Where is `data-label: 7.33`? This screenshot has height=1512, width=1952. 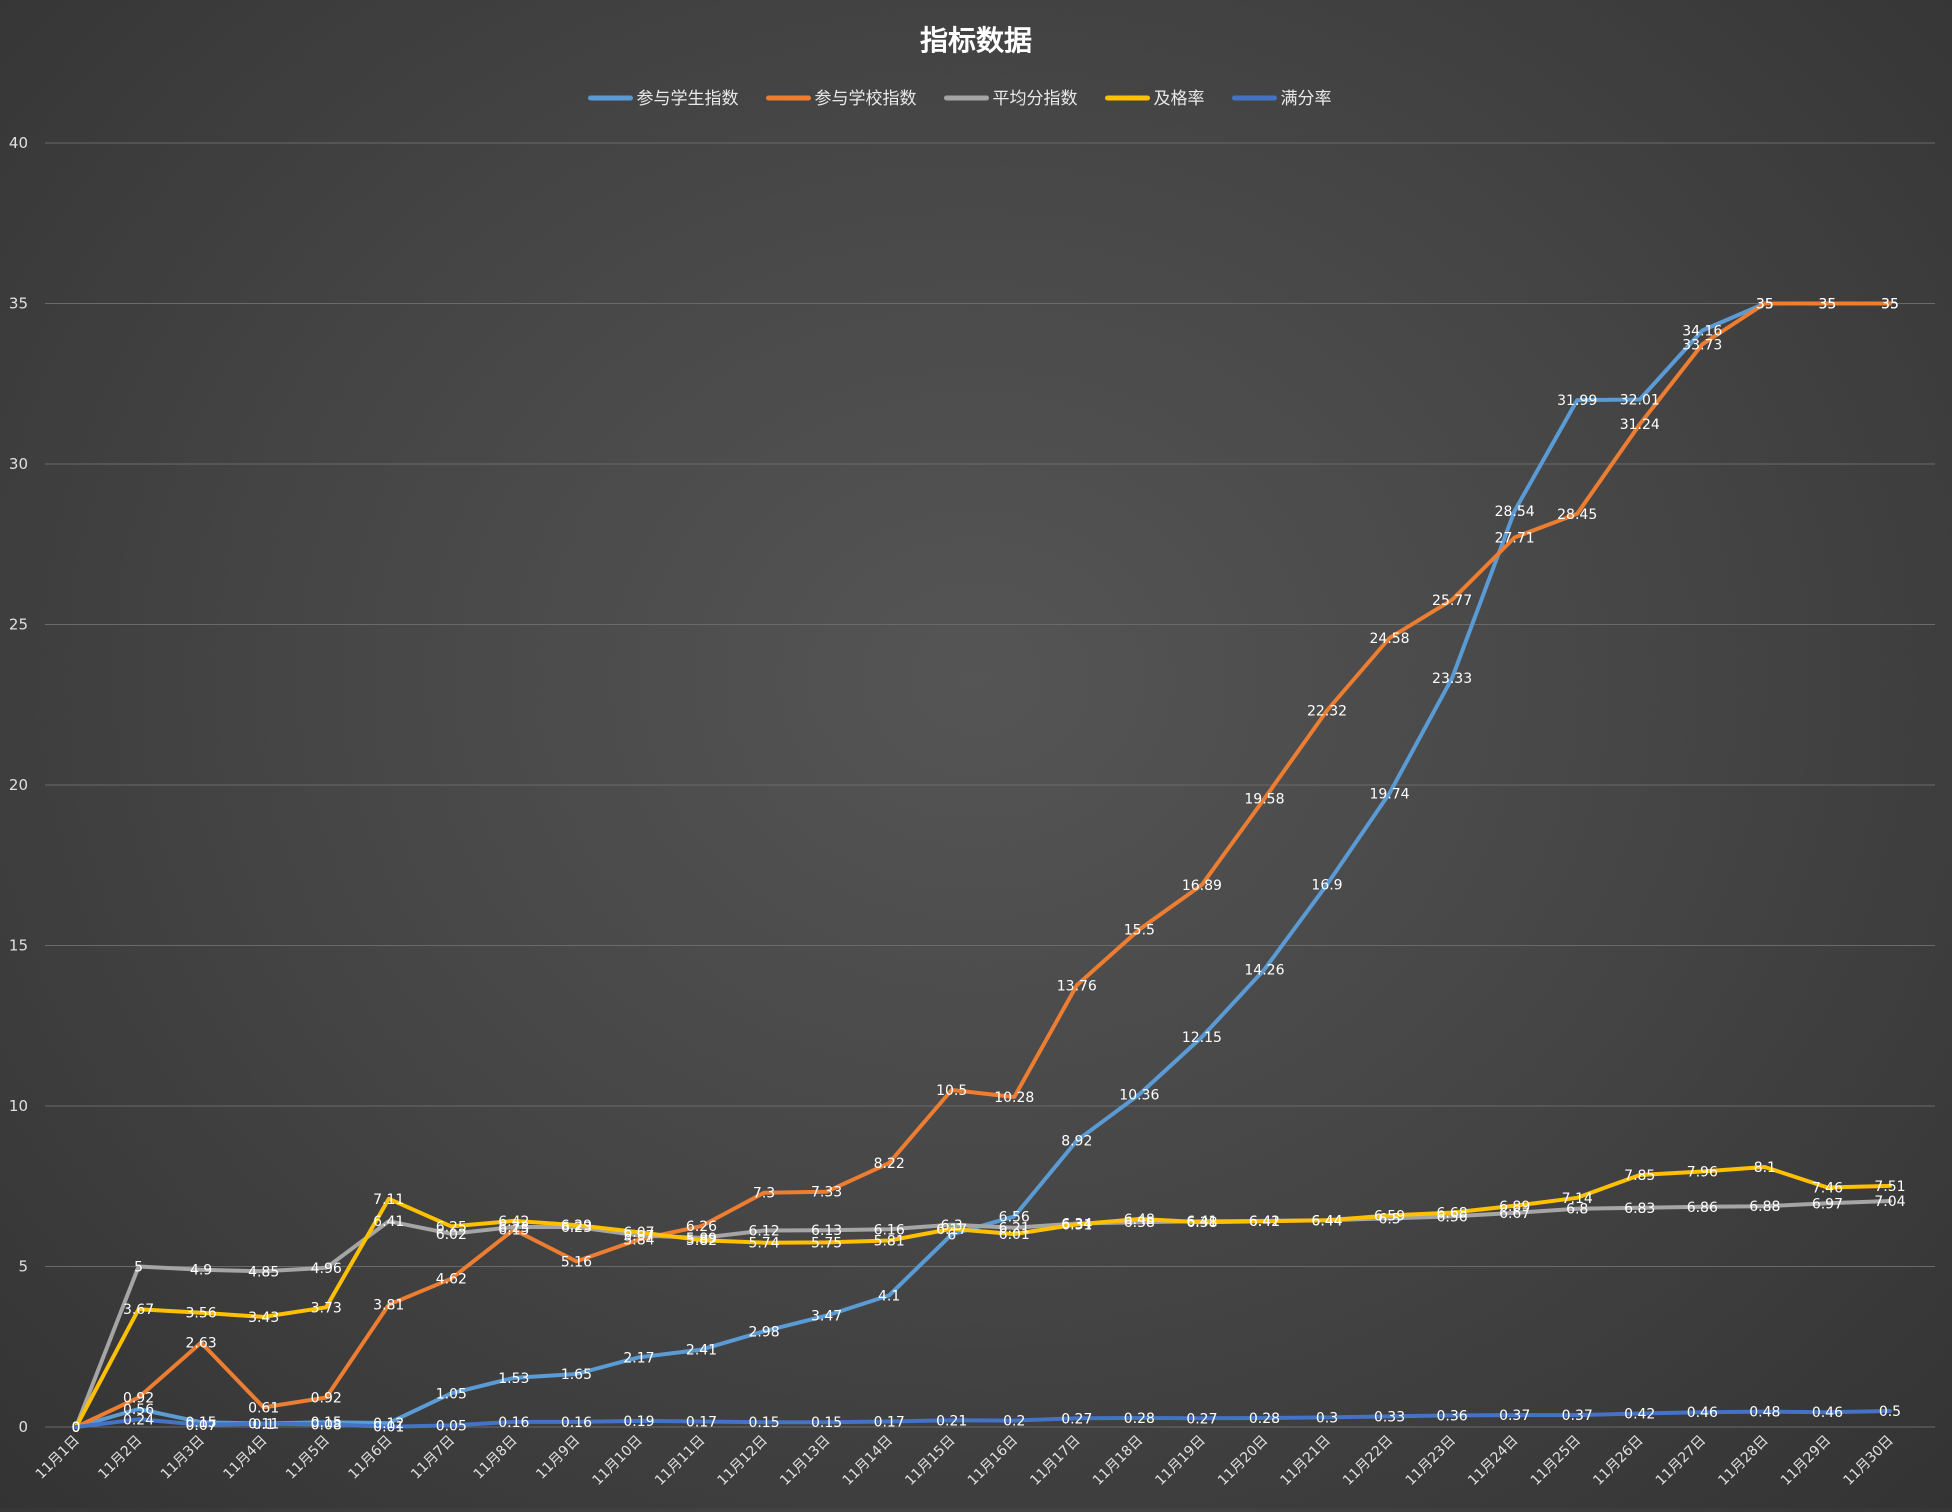
data-label: 7.33 is located at coordinates (826, 1193).